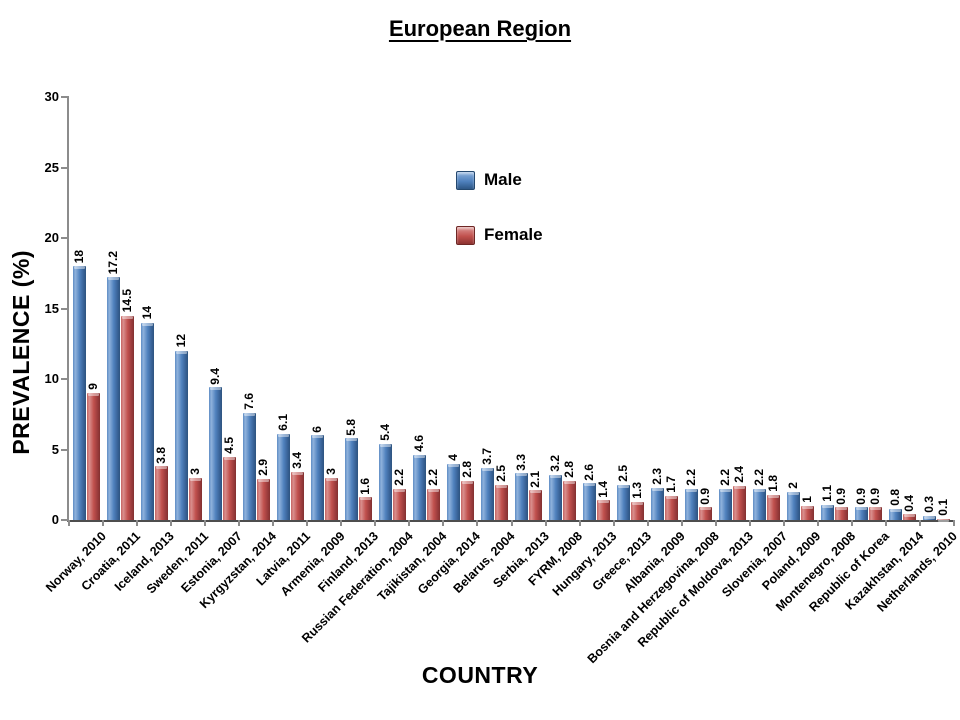 This screenshot has width=960, height=720. I want to click on male-value-label: 7.6, so click(248, 401).